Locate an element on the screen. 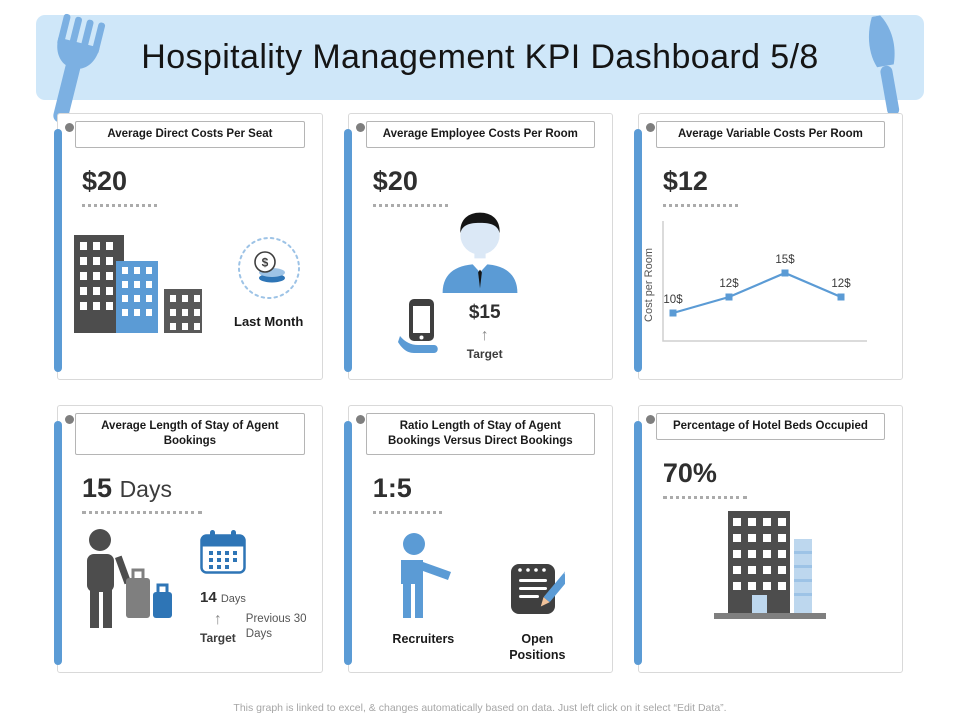 The image size is (960, 720). stay-target-arrow-block: ↑ Target is located at coordinates (218, 626).